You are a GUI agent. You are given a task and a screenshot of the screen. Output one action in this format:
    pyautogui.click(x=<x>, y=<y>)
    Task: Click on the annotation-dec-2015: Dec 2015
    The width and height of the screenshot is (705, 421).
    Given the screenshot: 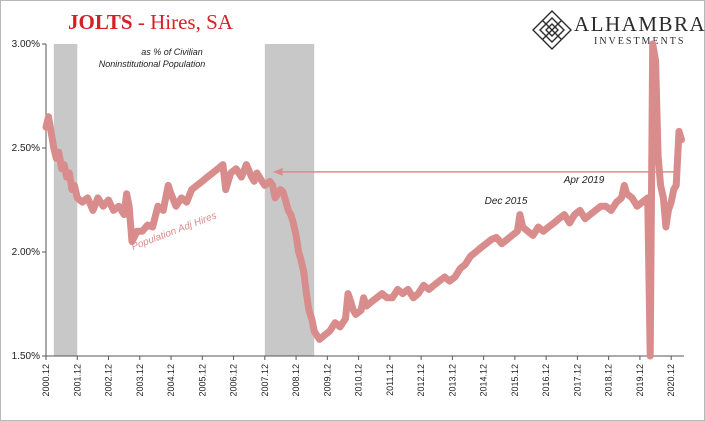 What is the action you would take?
    pyautogui.click(x=506, y=201)
    